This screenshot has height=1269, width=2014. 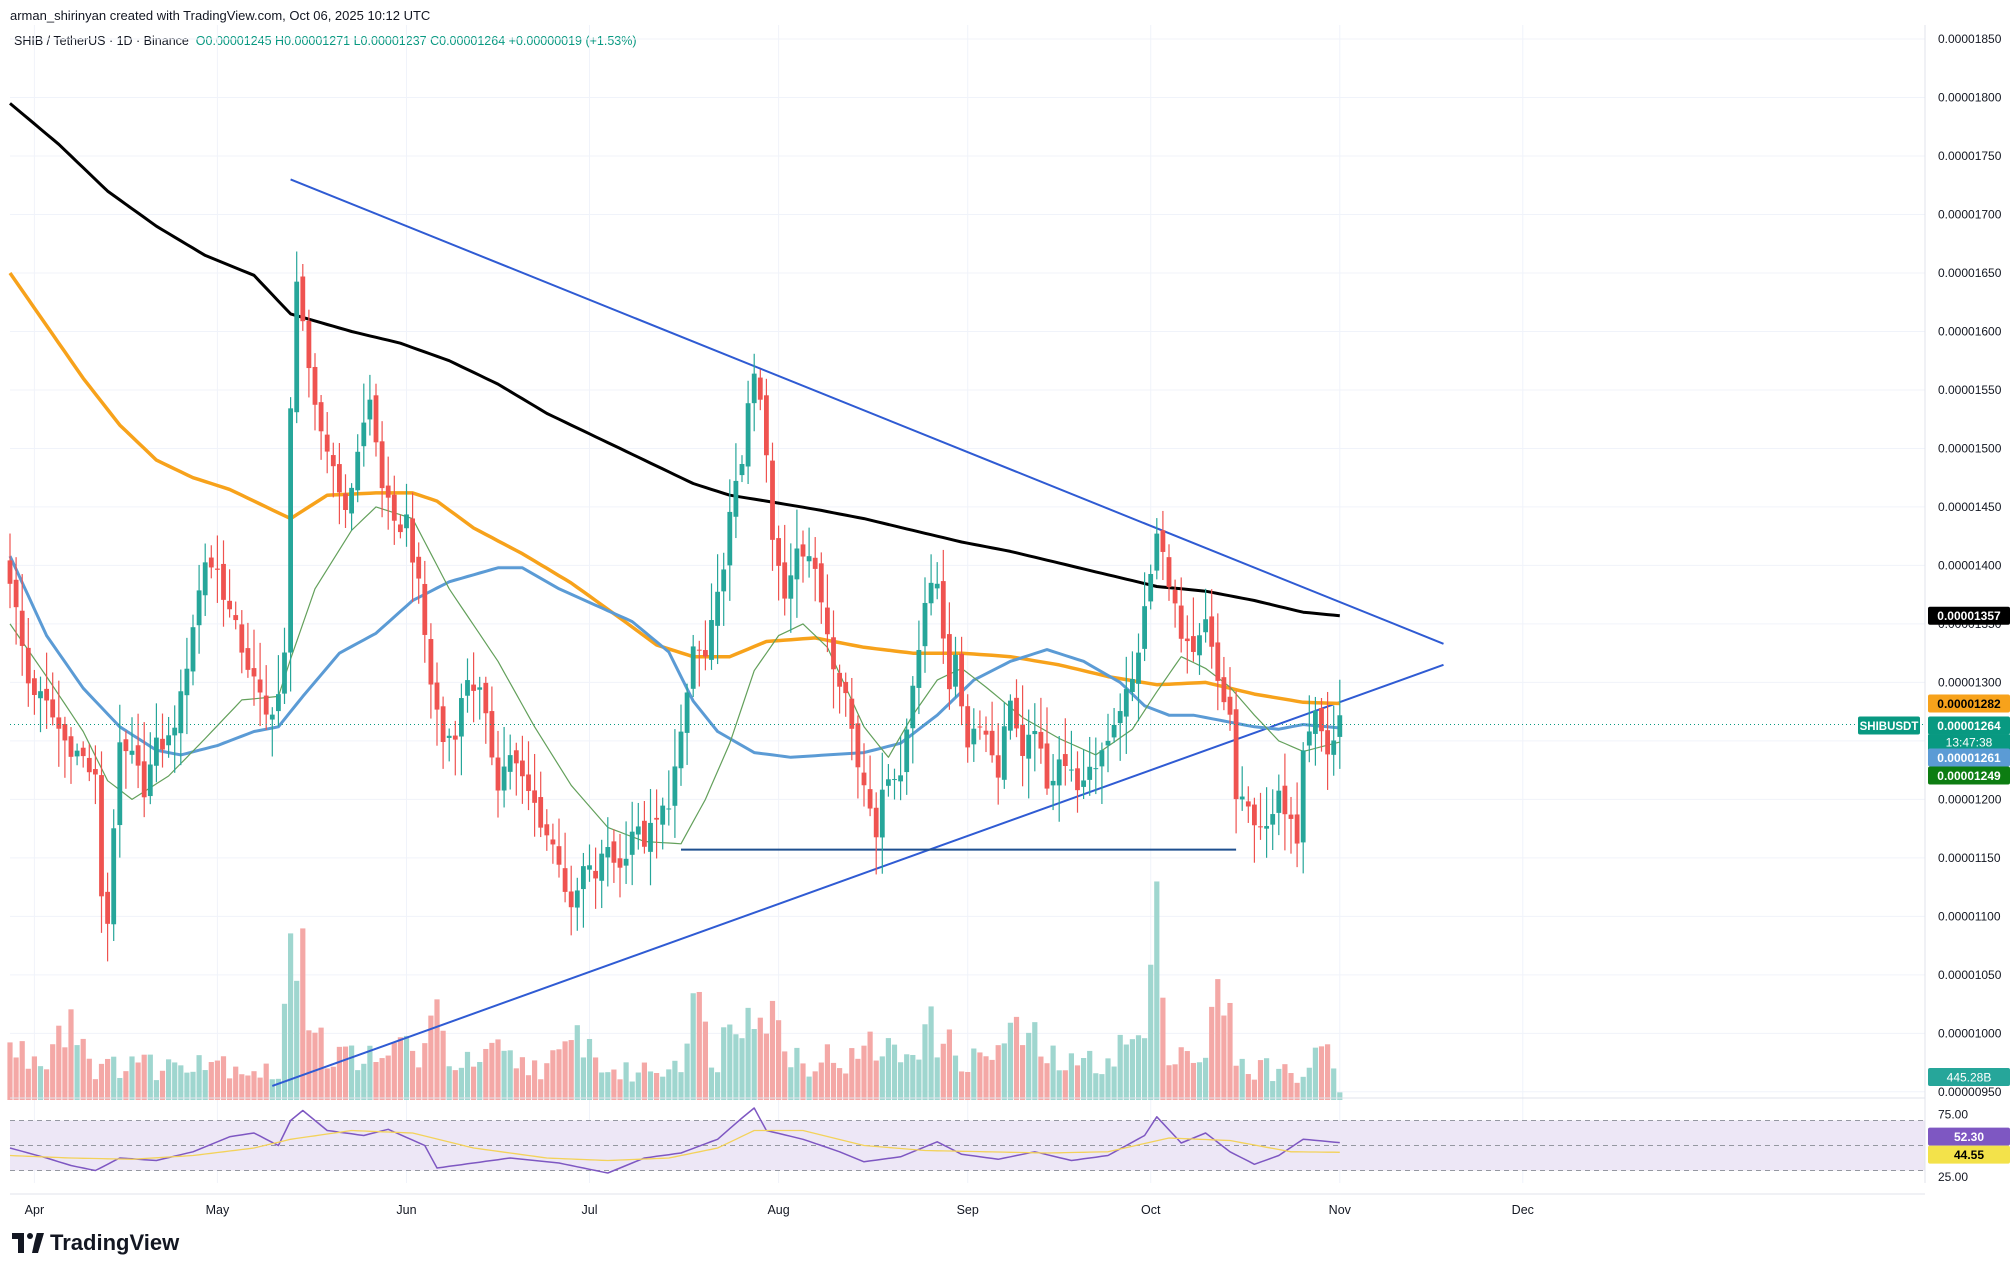 I want to click on symbol-tag: SHIBUSDT, so click(x=1889, y=727).